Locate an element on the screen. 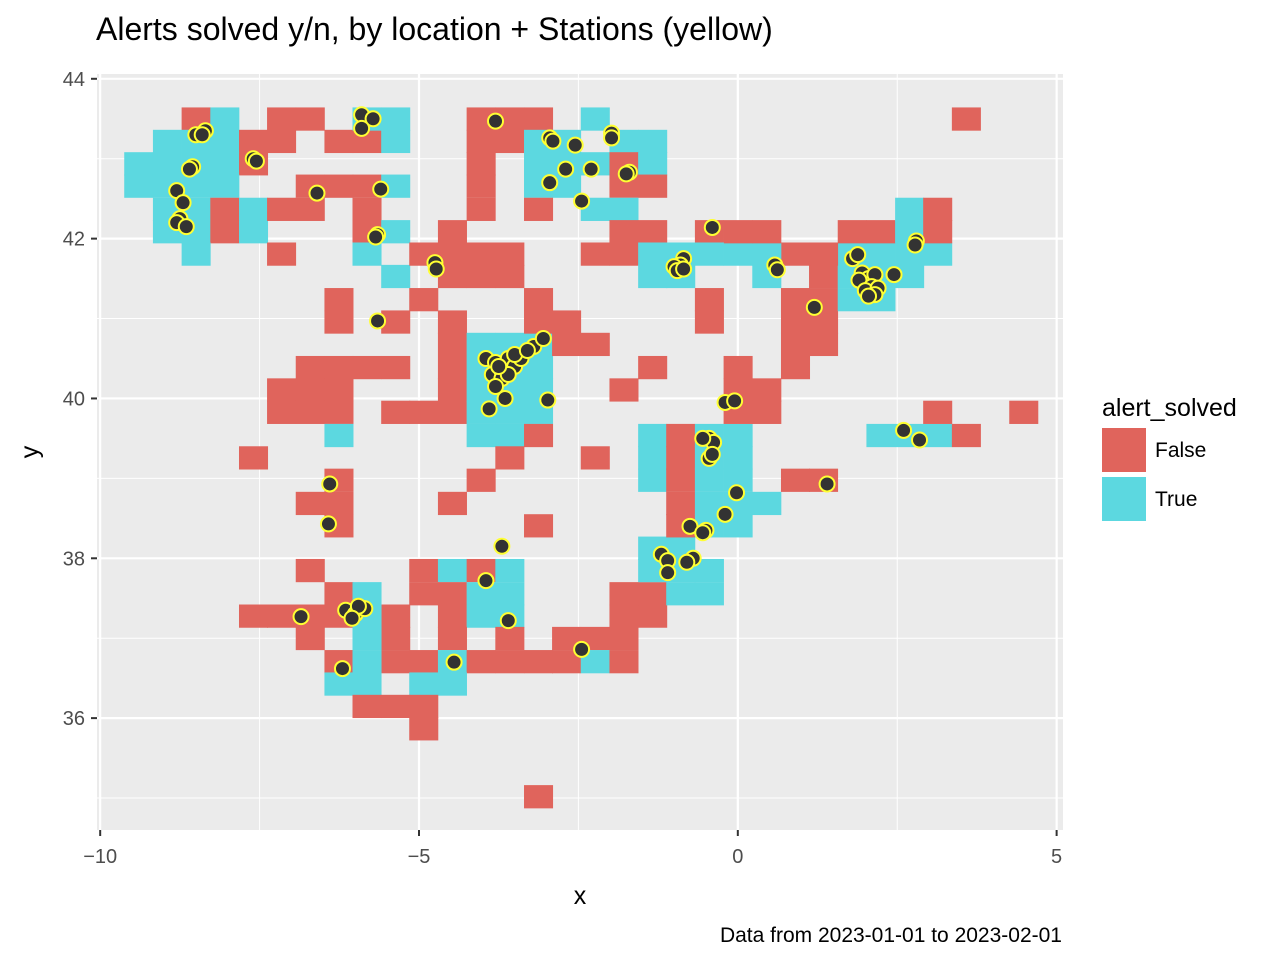  x-tick-label: 5 is located at coordinates (1056, 857).